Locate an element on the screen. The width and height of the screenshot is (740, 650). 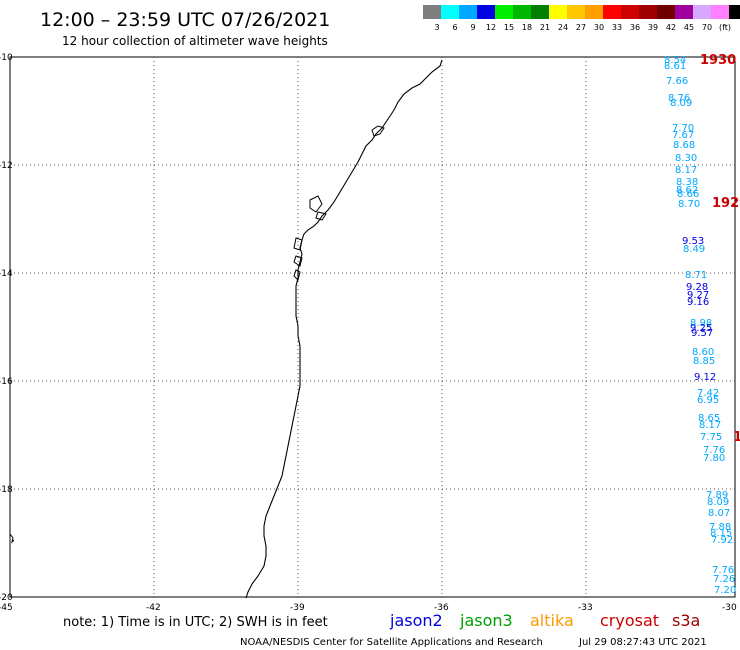
swh-reading: 8.76 is located at coordinates (679, 98).